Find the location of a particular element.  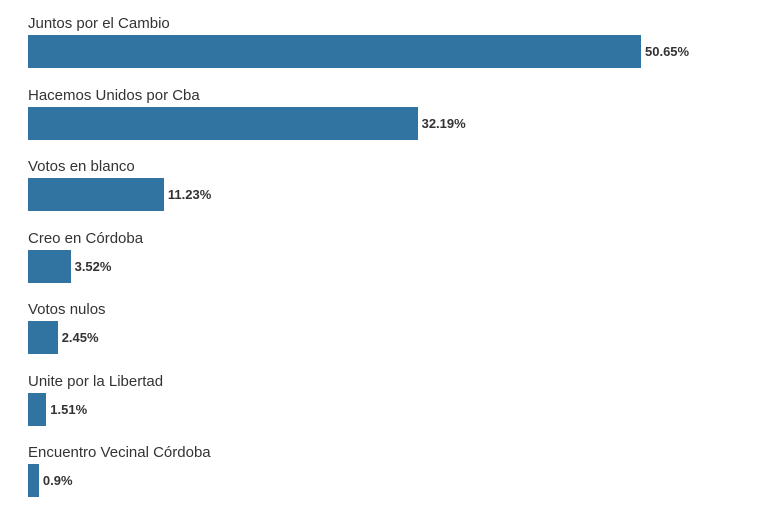

category-label: Votos nulos is located at coordinates (67, 309).